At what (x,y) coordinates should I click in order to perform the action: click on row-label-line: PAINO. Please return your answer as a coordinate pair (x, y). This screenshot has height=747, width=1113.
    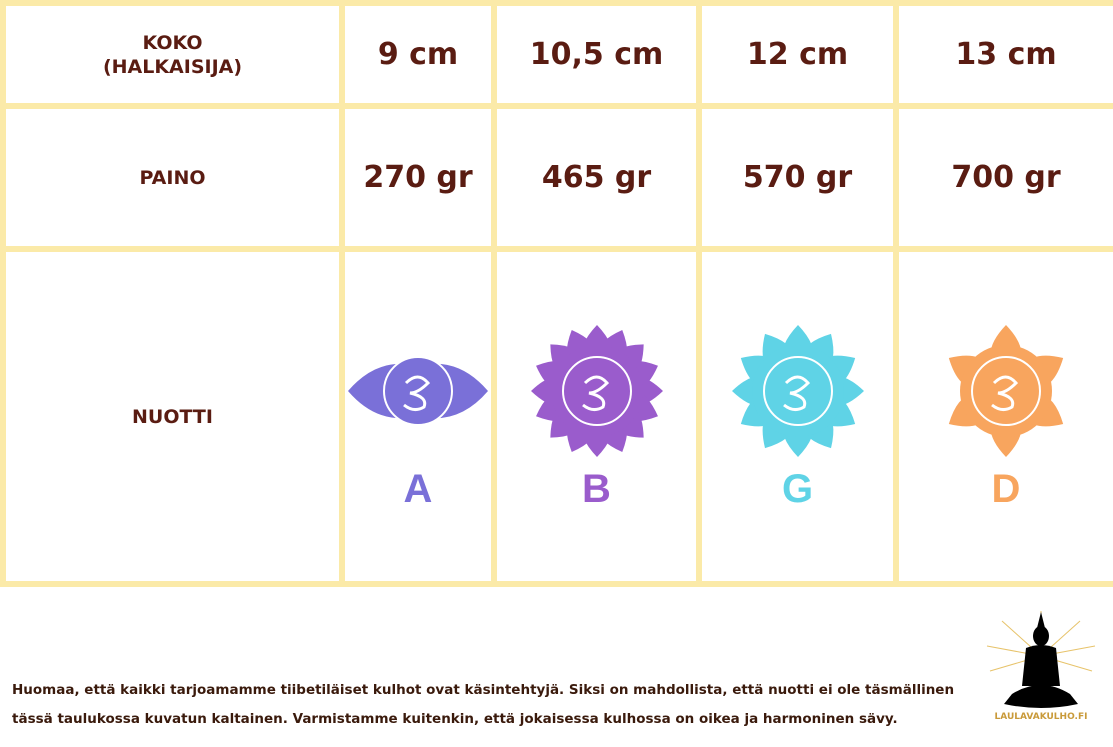
    Looking at the image, I should click on (172, 177).